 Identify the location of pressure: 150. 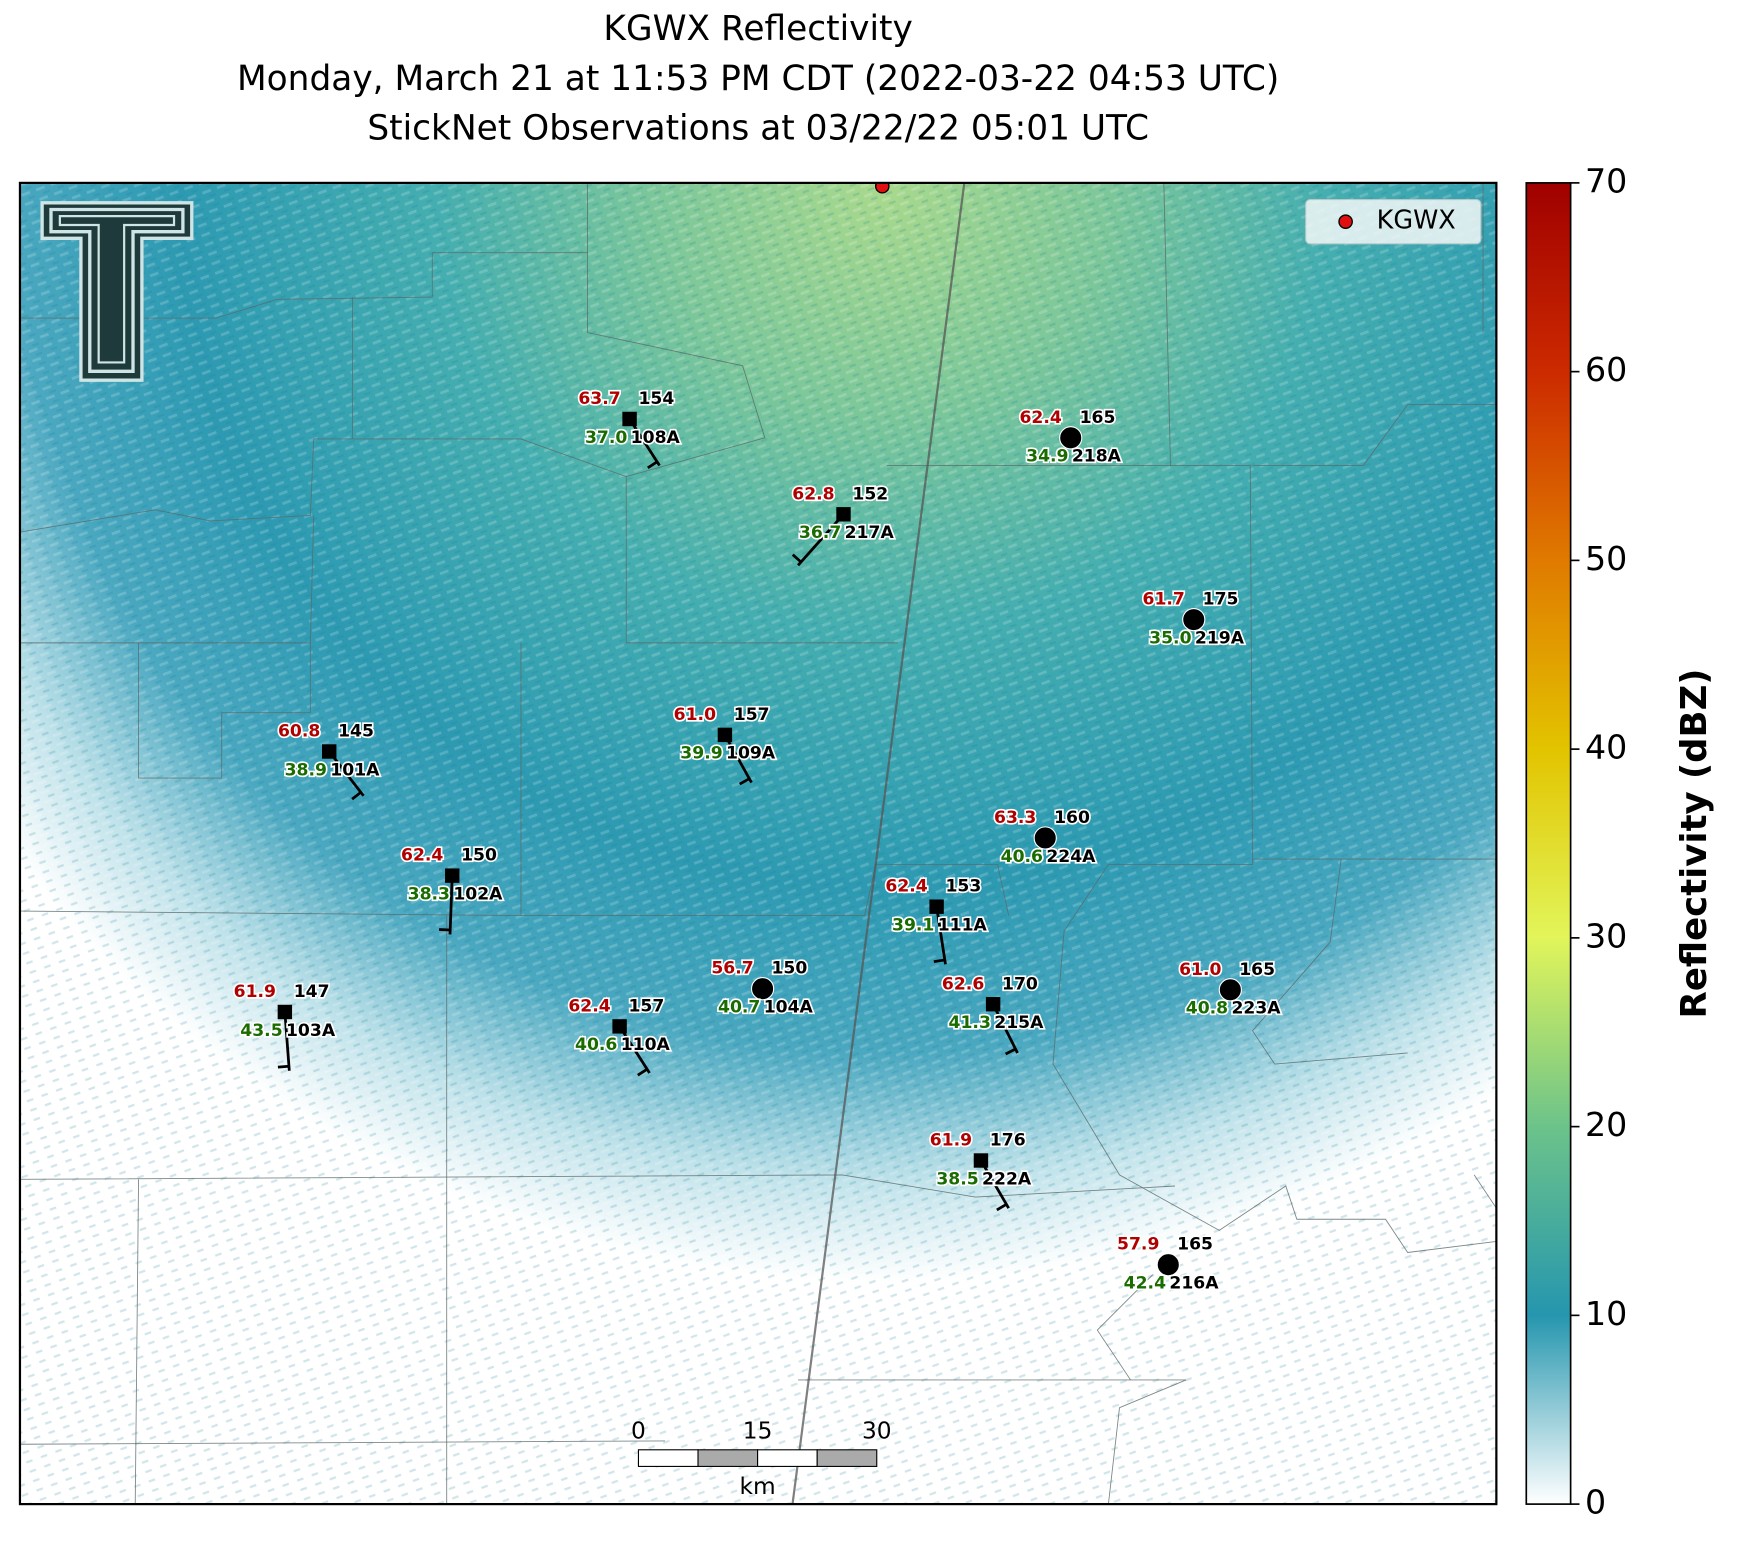
(789, 969).